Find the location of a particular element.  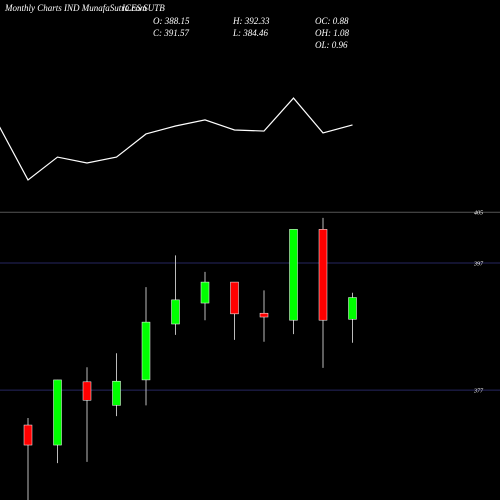

stat: OC: 0.88 is located at coordinates (332, 21).